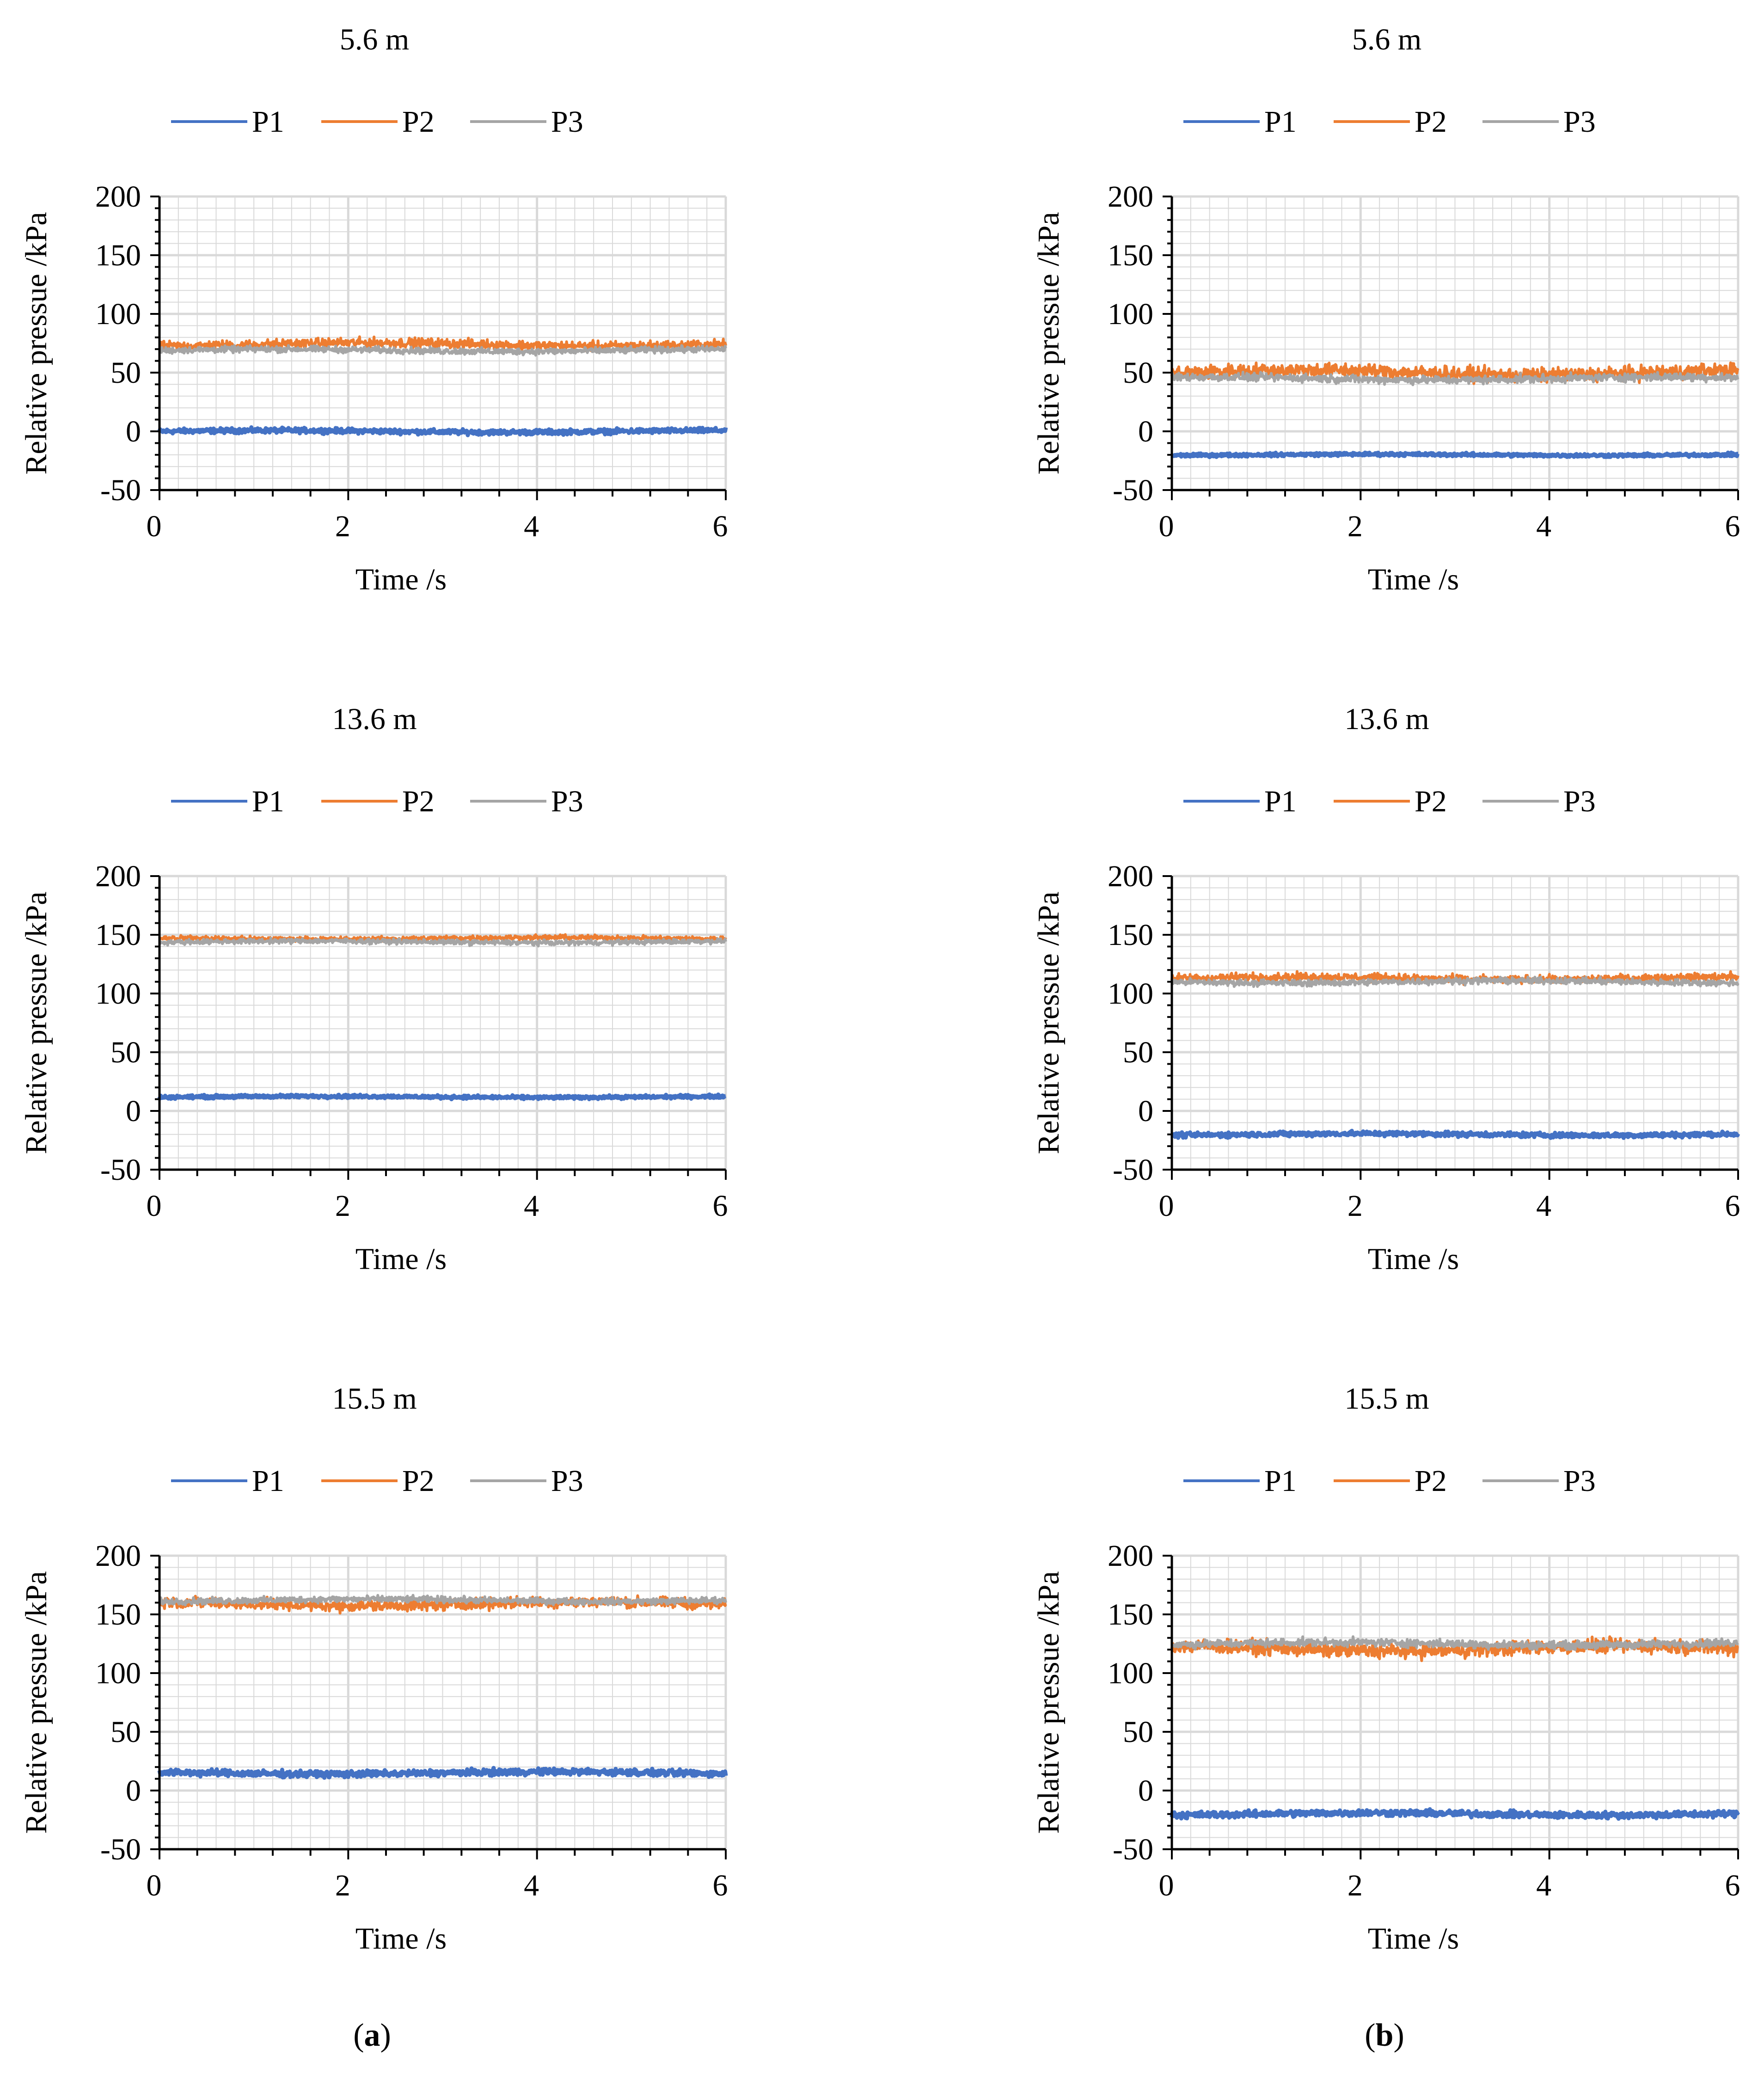 This screenshot has height=2073, width=1764. I want to click on panel-label-letter: b, so click(1385, 2035).